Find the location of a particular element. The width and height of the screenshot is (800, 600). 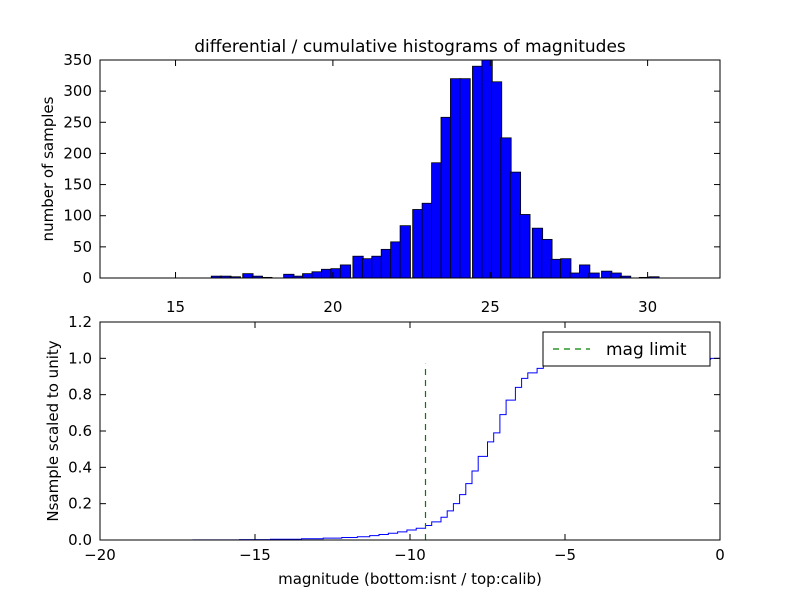

y-tick-label: 0.8 is located at coordinates (80, 395).